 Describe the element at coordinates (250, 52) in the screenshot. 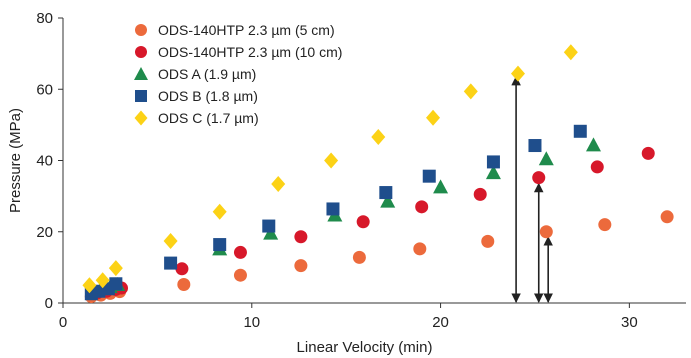

I see `legend-label: ODS-140HTP 2.3 µm (10 cm)` at that location.